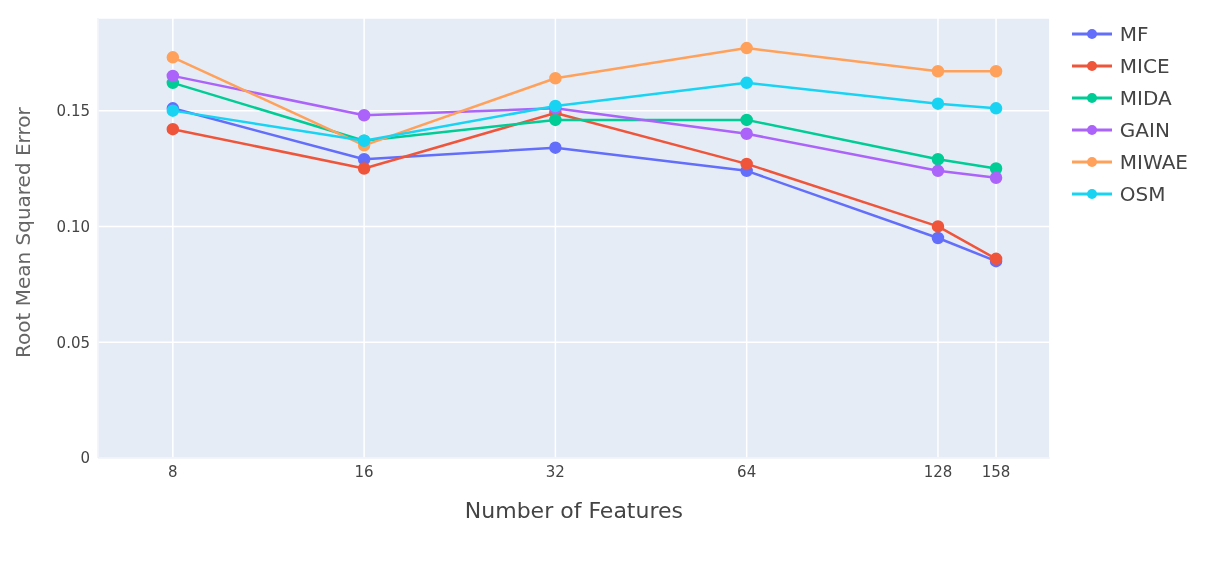 This screenshot has height=570, width=1210. What do you see at coordinates (73, 226) in the screenshot?
I see `y-tick-label: 0.10` at bounding box center [73, 226].